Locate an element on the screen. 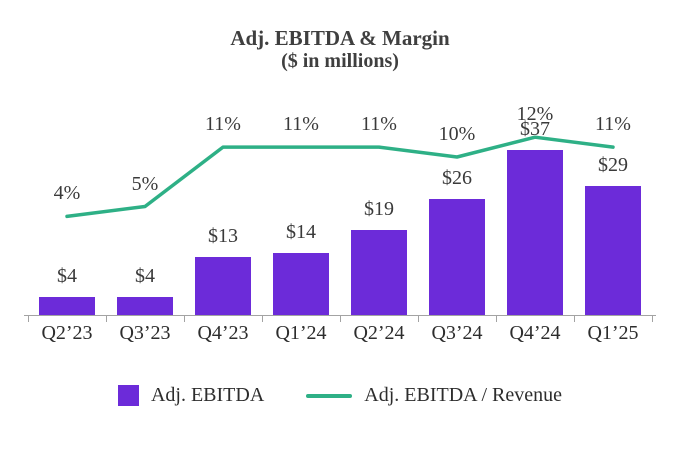  margin-point-label: 5% is located at coordinates (145, 183).